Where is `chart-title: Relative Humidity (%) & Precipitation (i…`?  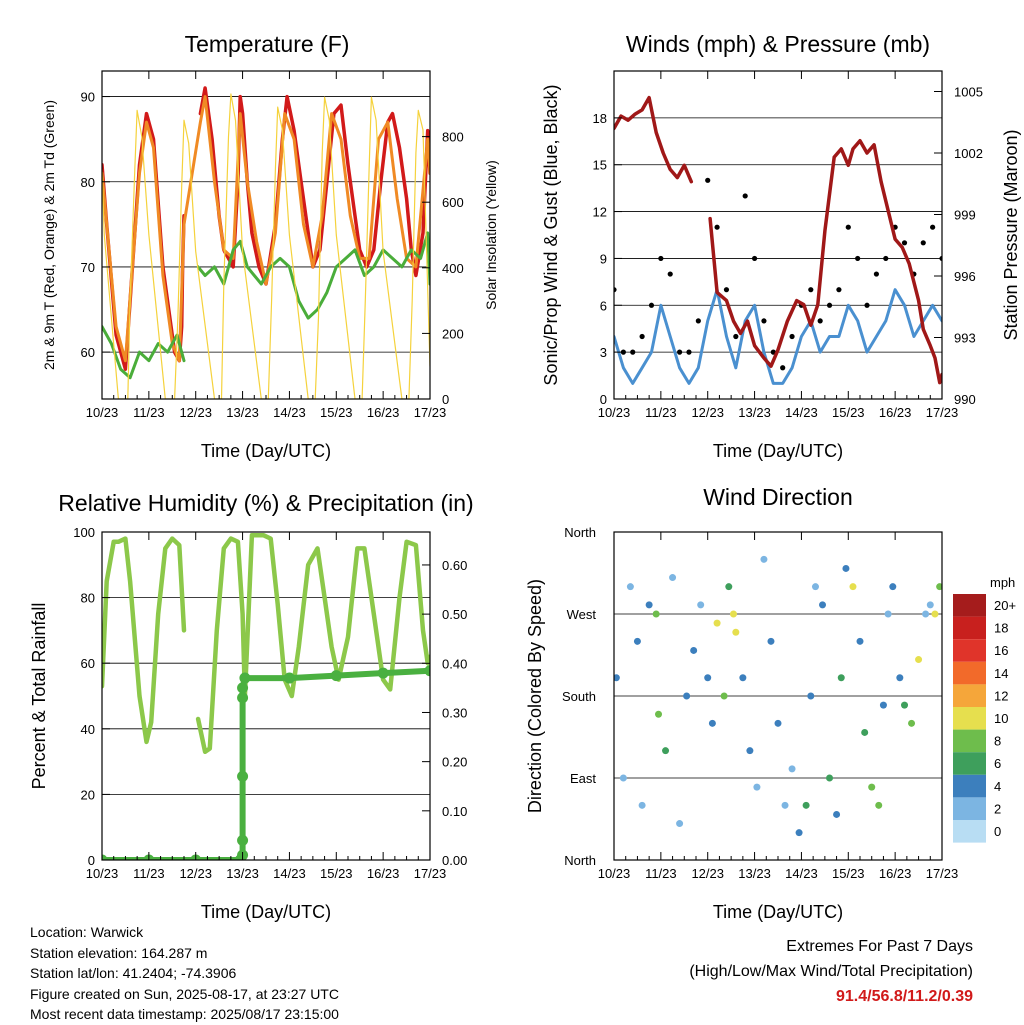
chart-title: Relative Humidity (%) & Precipitation (i… is located at coordinates (265, 503).